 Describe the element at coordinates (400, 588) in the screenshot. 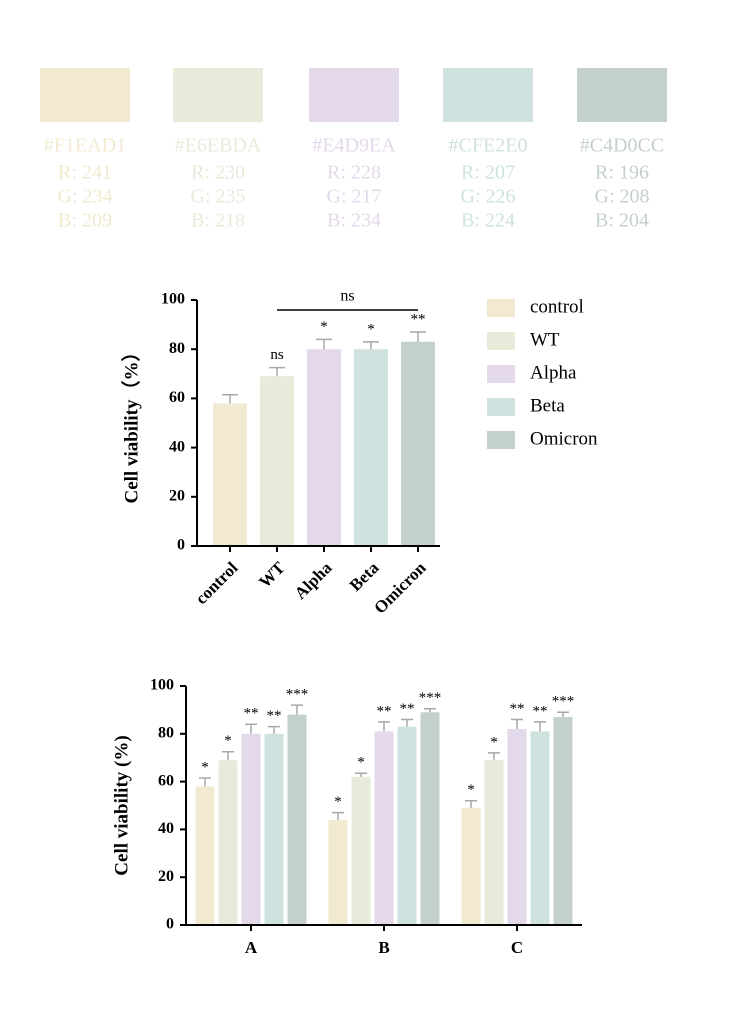

I see `x-tick-label: Omicron` at that location.